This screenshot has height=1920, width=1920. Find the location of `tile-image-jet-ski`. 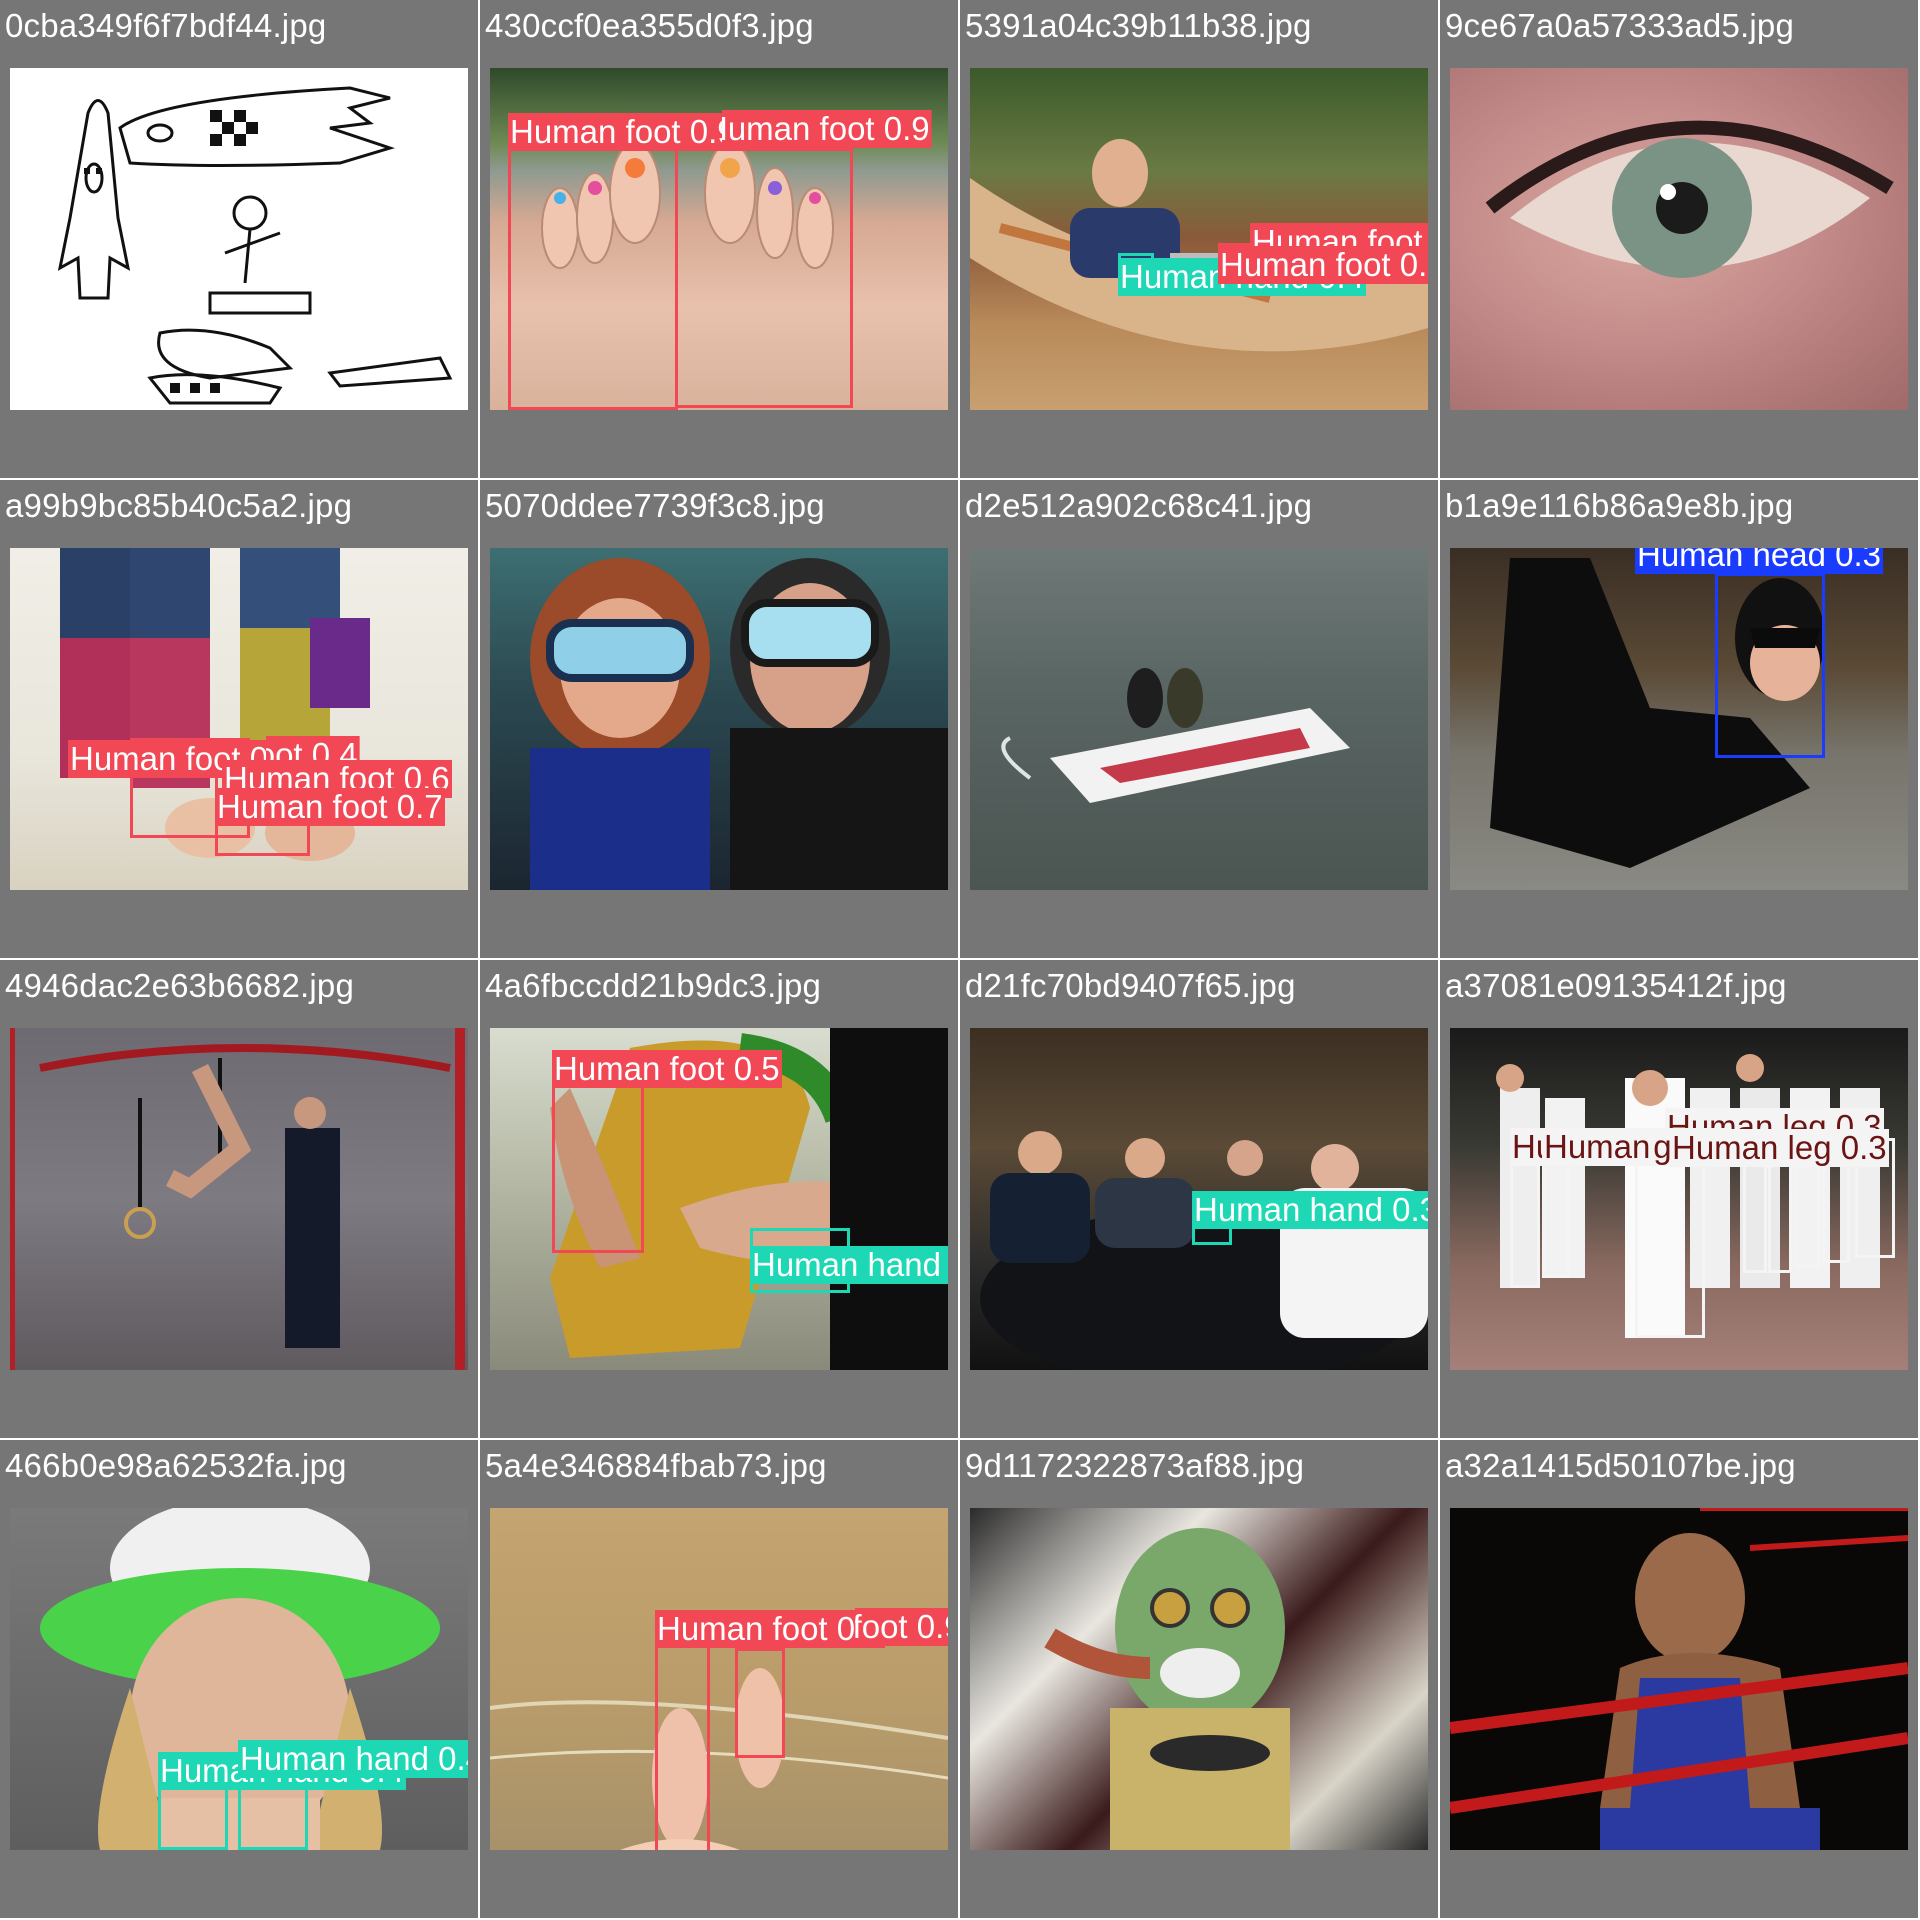

tile-image-jet-ski is located at coordinates (1199, 719).